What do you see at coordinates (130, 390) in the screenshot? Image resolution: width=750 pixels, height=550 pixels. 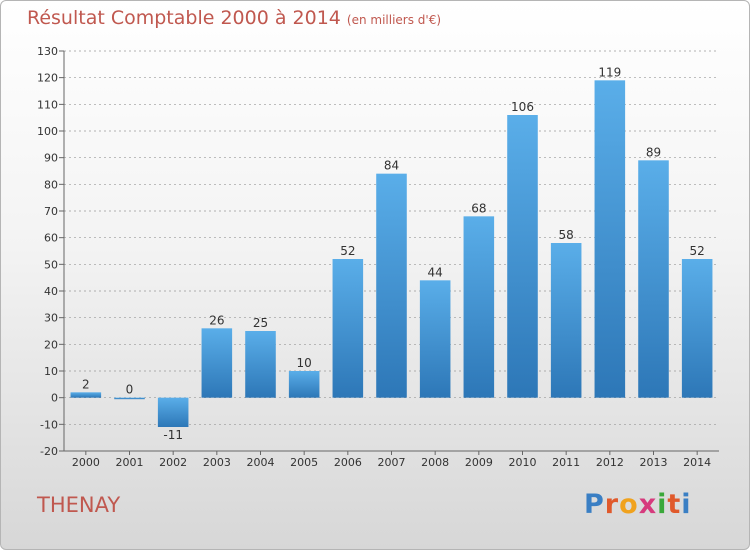 I see `bar-value-label: 0` at bounding box center [130, 390].